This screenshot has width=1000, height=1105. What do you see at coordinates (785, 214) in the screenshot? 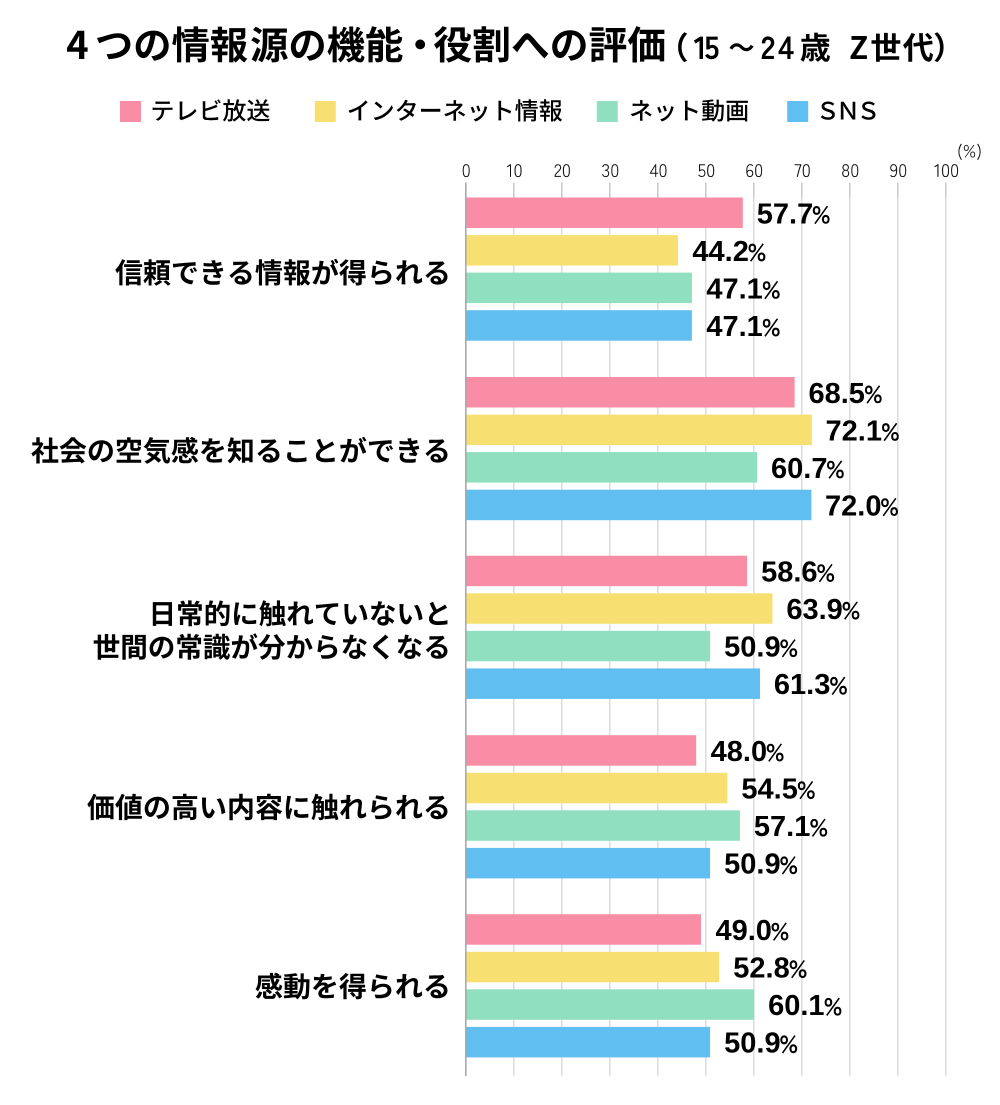
I see `svg-text: 57.7` at bounding box center [785, 214].